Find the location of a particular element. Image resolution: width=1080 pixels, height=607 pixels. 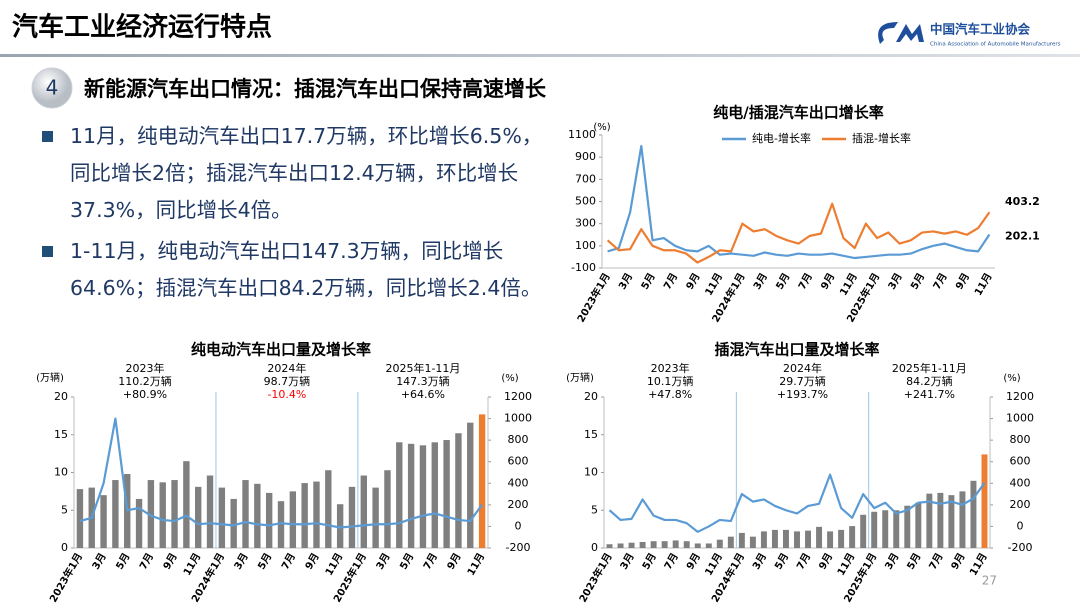

section-badge is located at coordinates (52, 88).